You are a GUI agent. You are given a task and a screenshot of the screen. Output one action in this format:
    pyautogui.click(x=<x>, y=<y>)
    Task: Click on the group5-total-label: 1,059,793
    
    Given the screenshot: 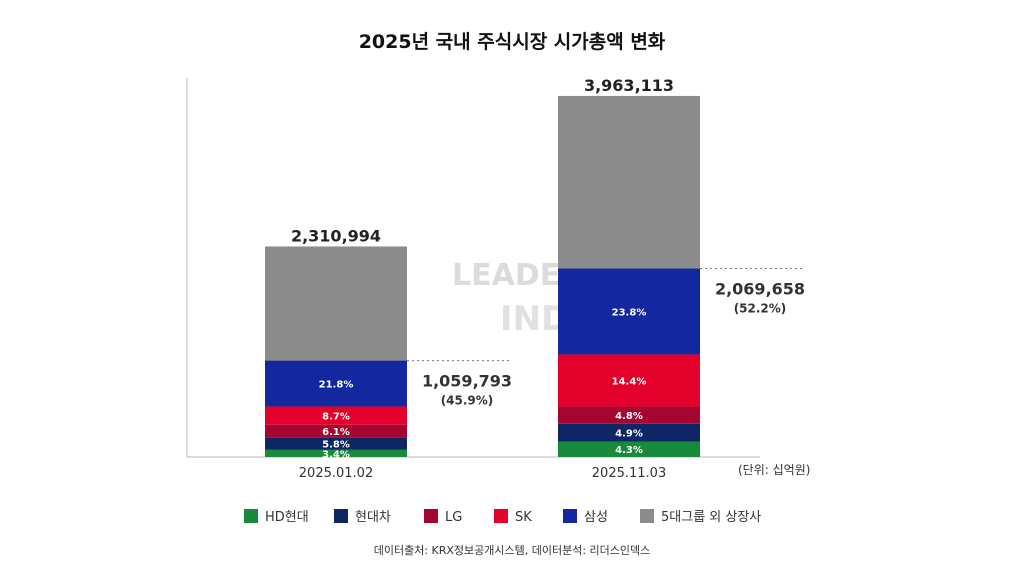 What is the action you would take?
    pyautogui.click(x=467, y=381)
    